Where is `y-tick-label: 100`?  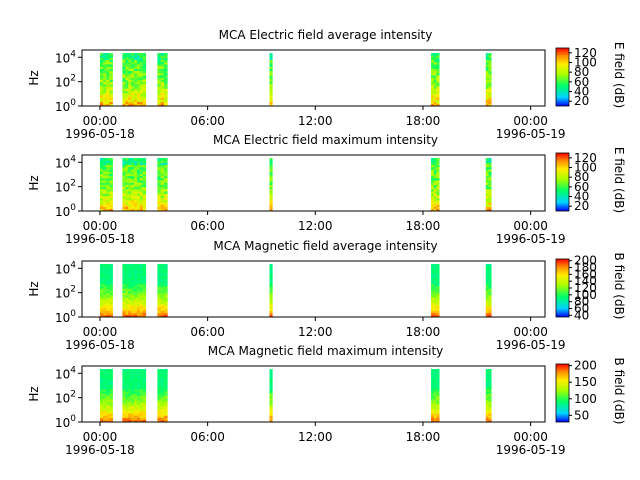
y-tick-label: 100 is located at coordinates (65, 106).